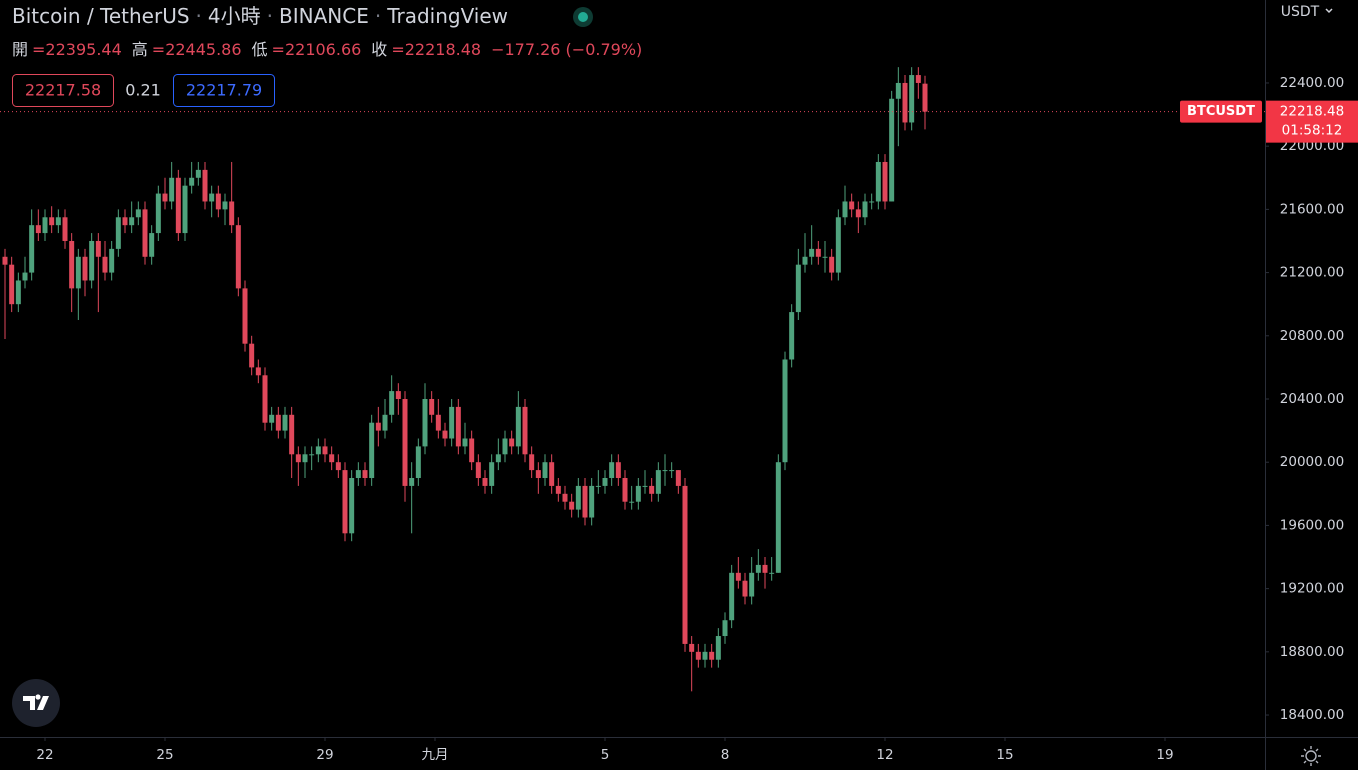 This screenshot has height=770, width=1358. I want to click on legend-label: 收, so click(379, 49).